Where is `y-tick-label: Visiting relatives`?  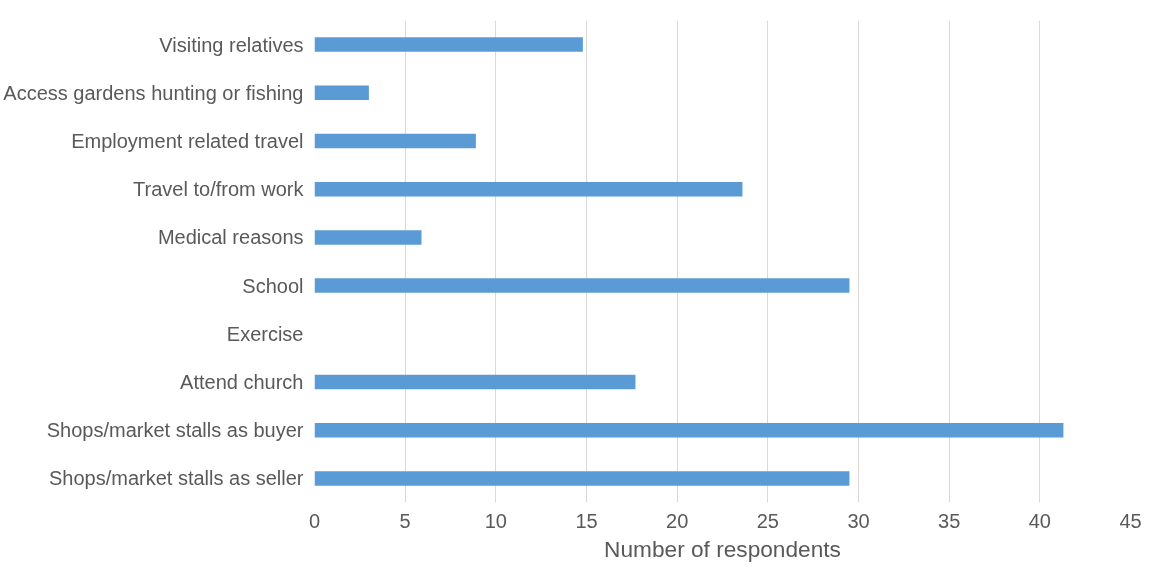 y-tick-label: Visiting relatives is located at coordinates (231, 44).